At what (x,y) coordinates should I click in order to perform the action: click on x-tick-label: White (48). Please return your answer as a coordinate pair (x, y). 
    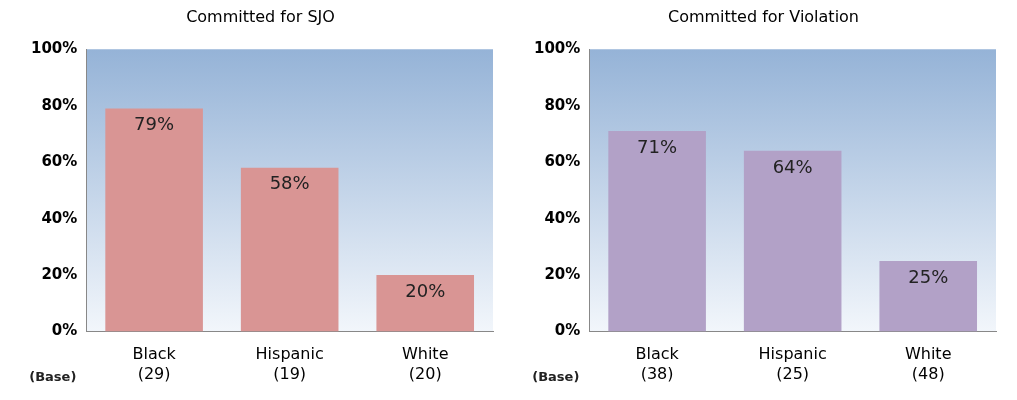
    Looking at the image, I should click on (928, 363).